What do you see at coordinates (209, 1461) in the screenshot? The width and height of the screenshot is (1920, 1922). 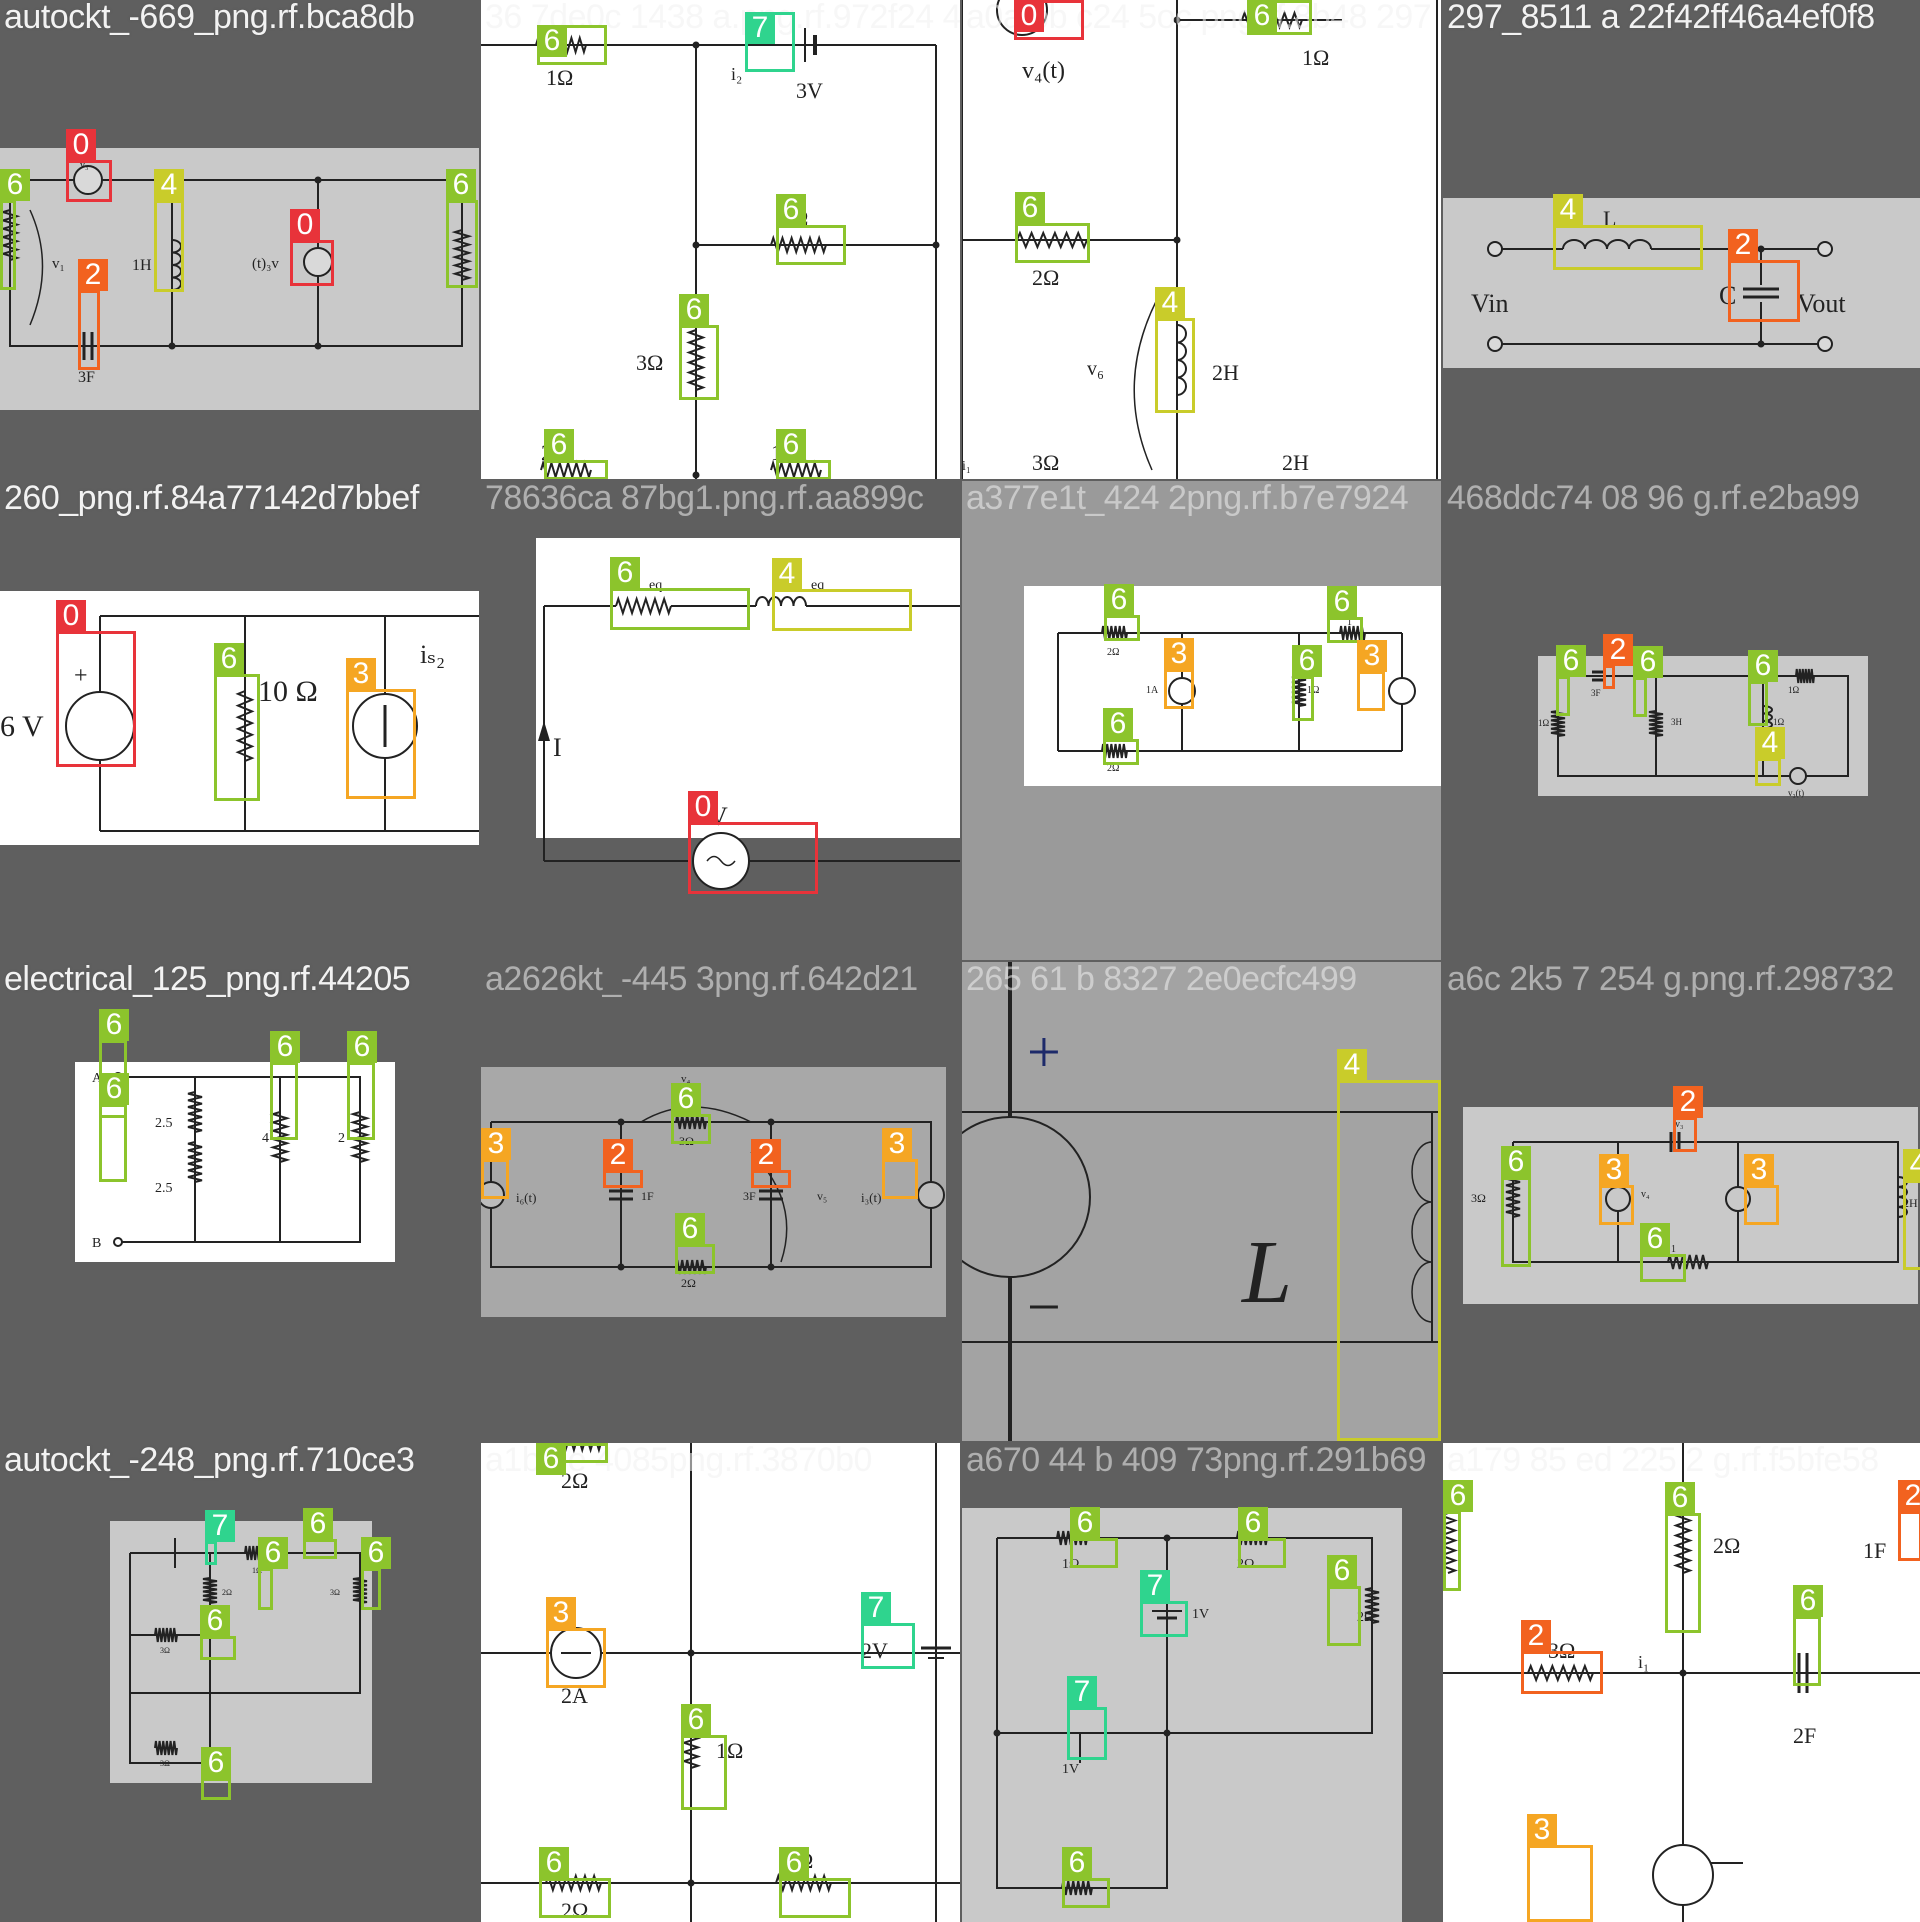 I see `tile-filename: autockt_-248_png.rf.710ce3` at bounding box center [209, 1461].